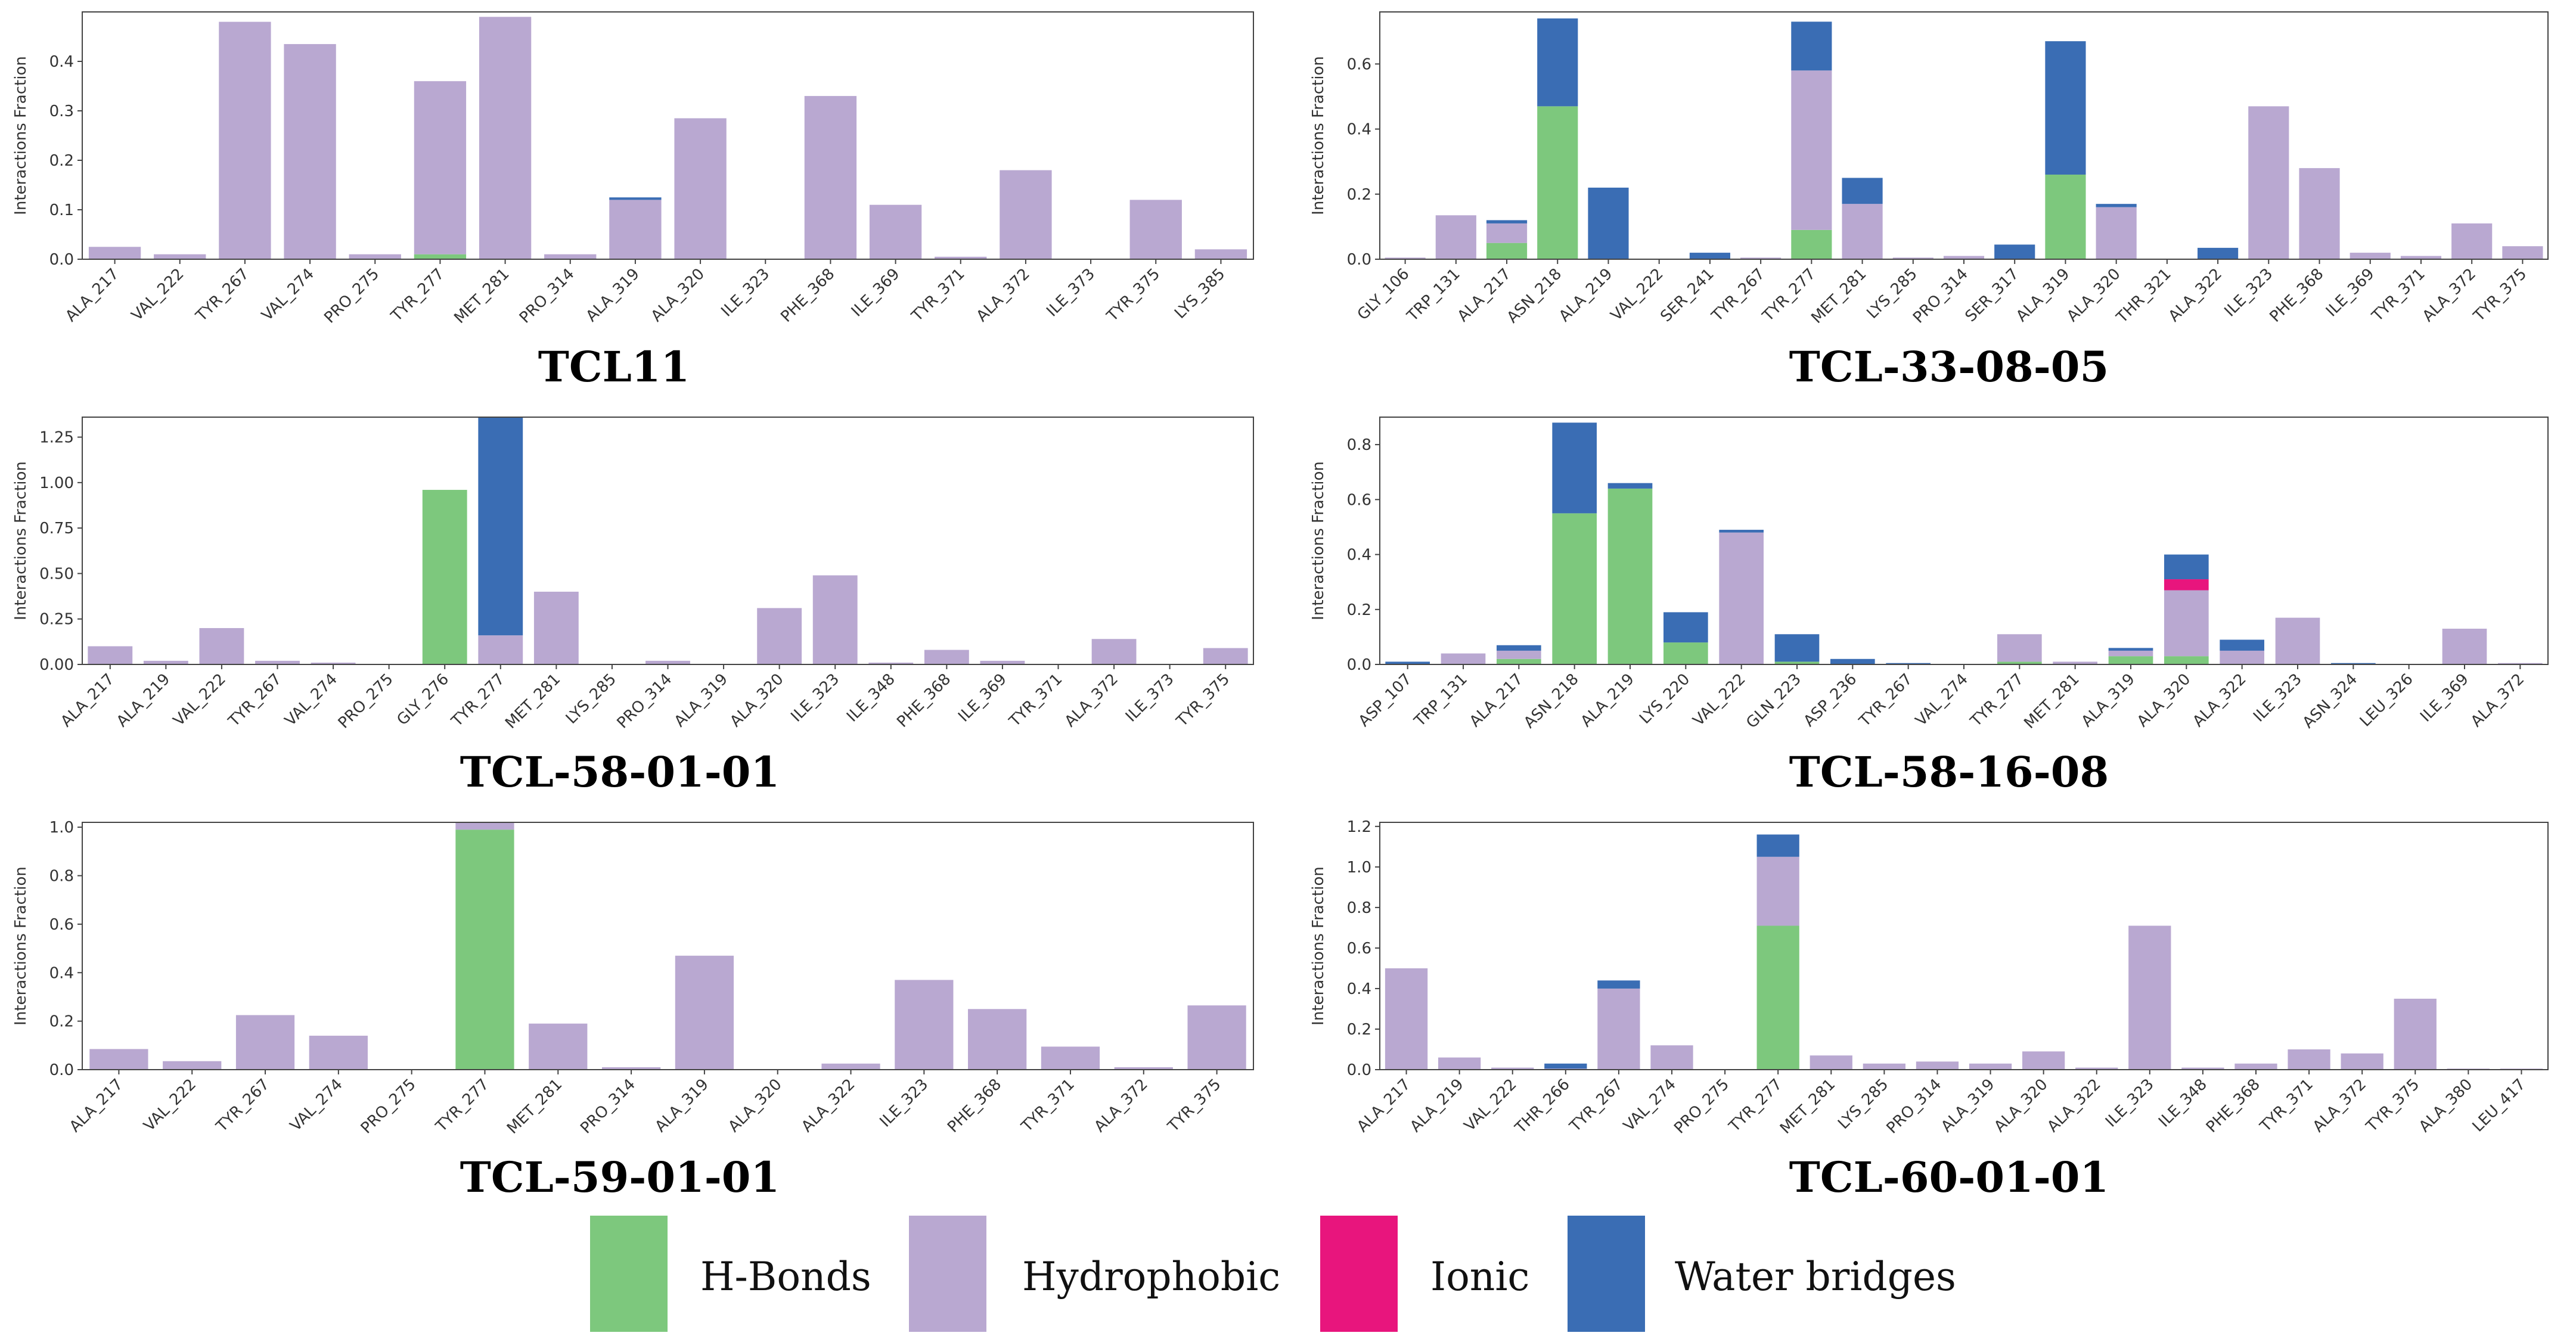 The image size is (2576, 1339). Describe the element at coordinates (57, 665) in the screenshot. I see `y-tick-label: 0.00` at that location.